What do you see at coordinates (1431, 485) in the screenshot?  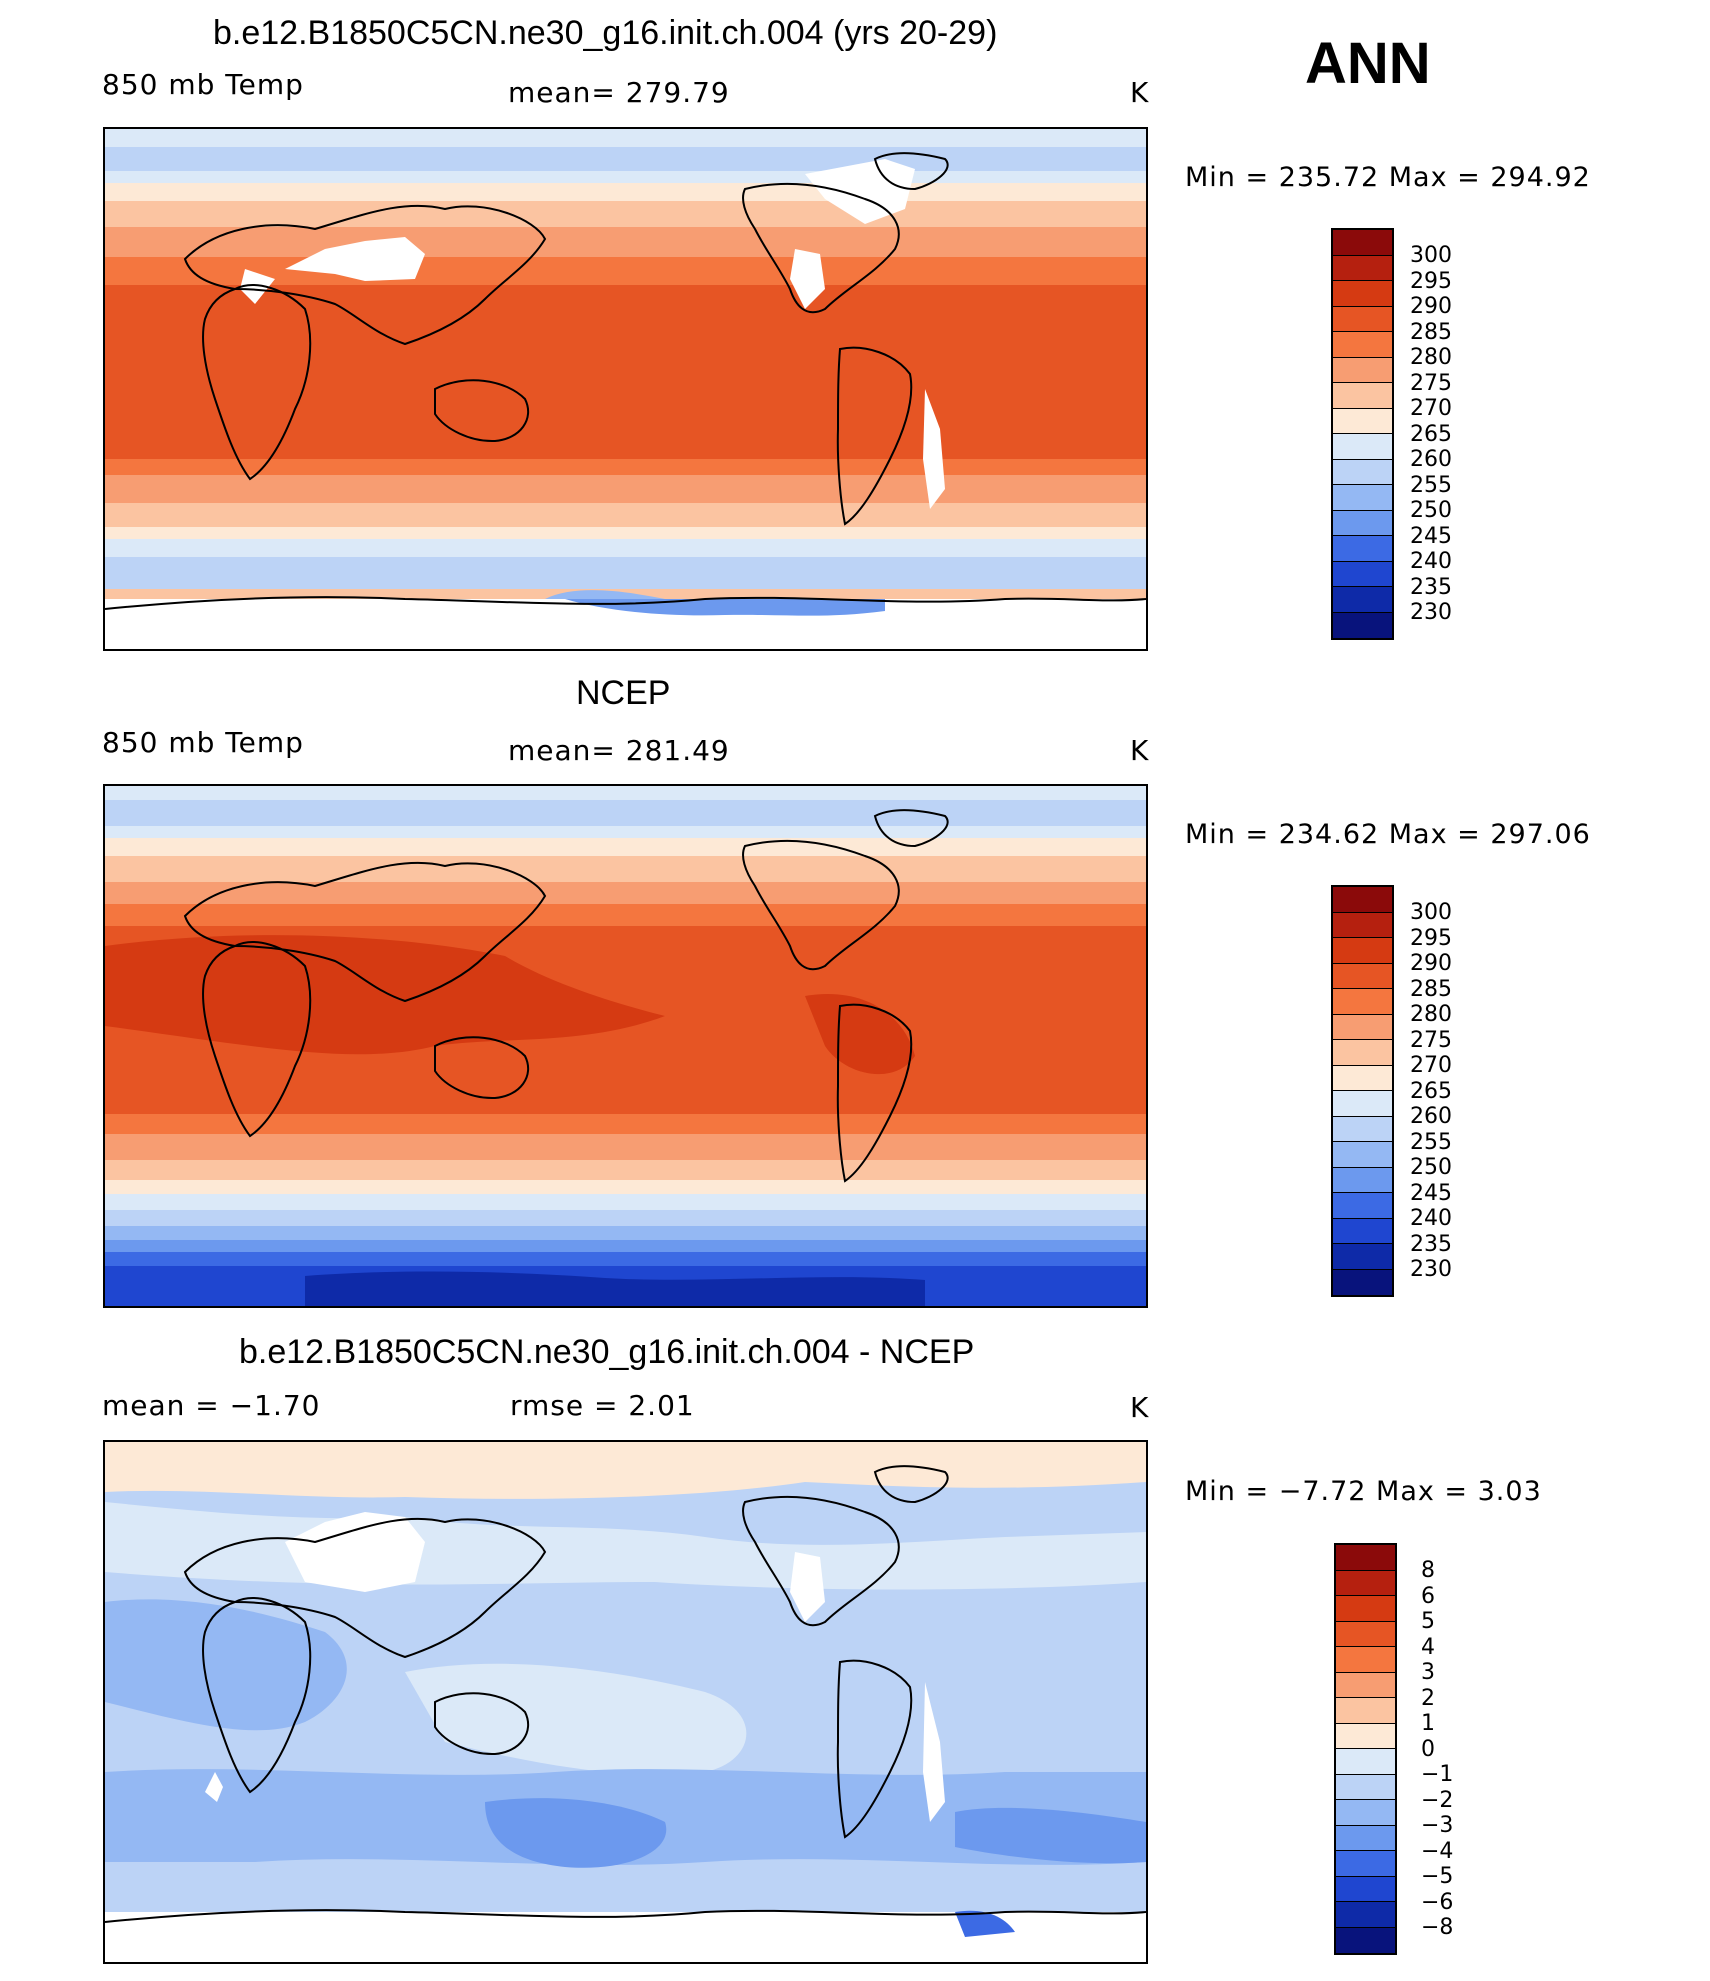 I see `colorbar-tick-label: 255` at bounding box center [1431, 485].